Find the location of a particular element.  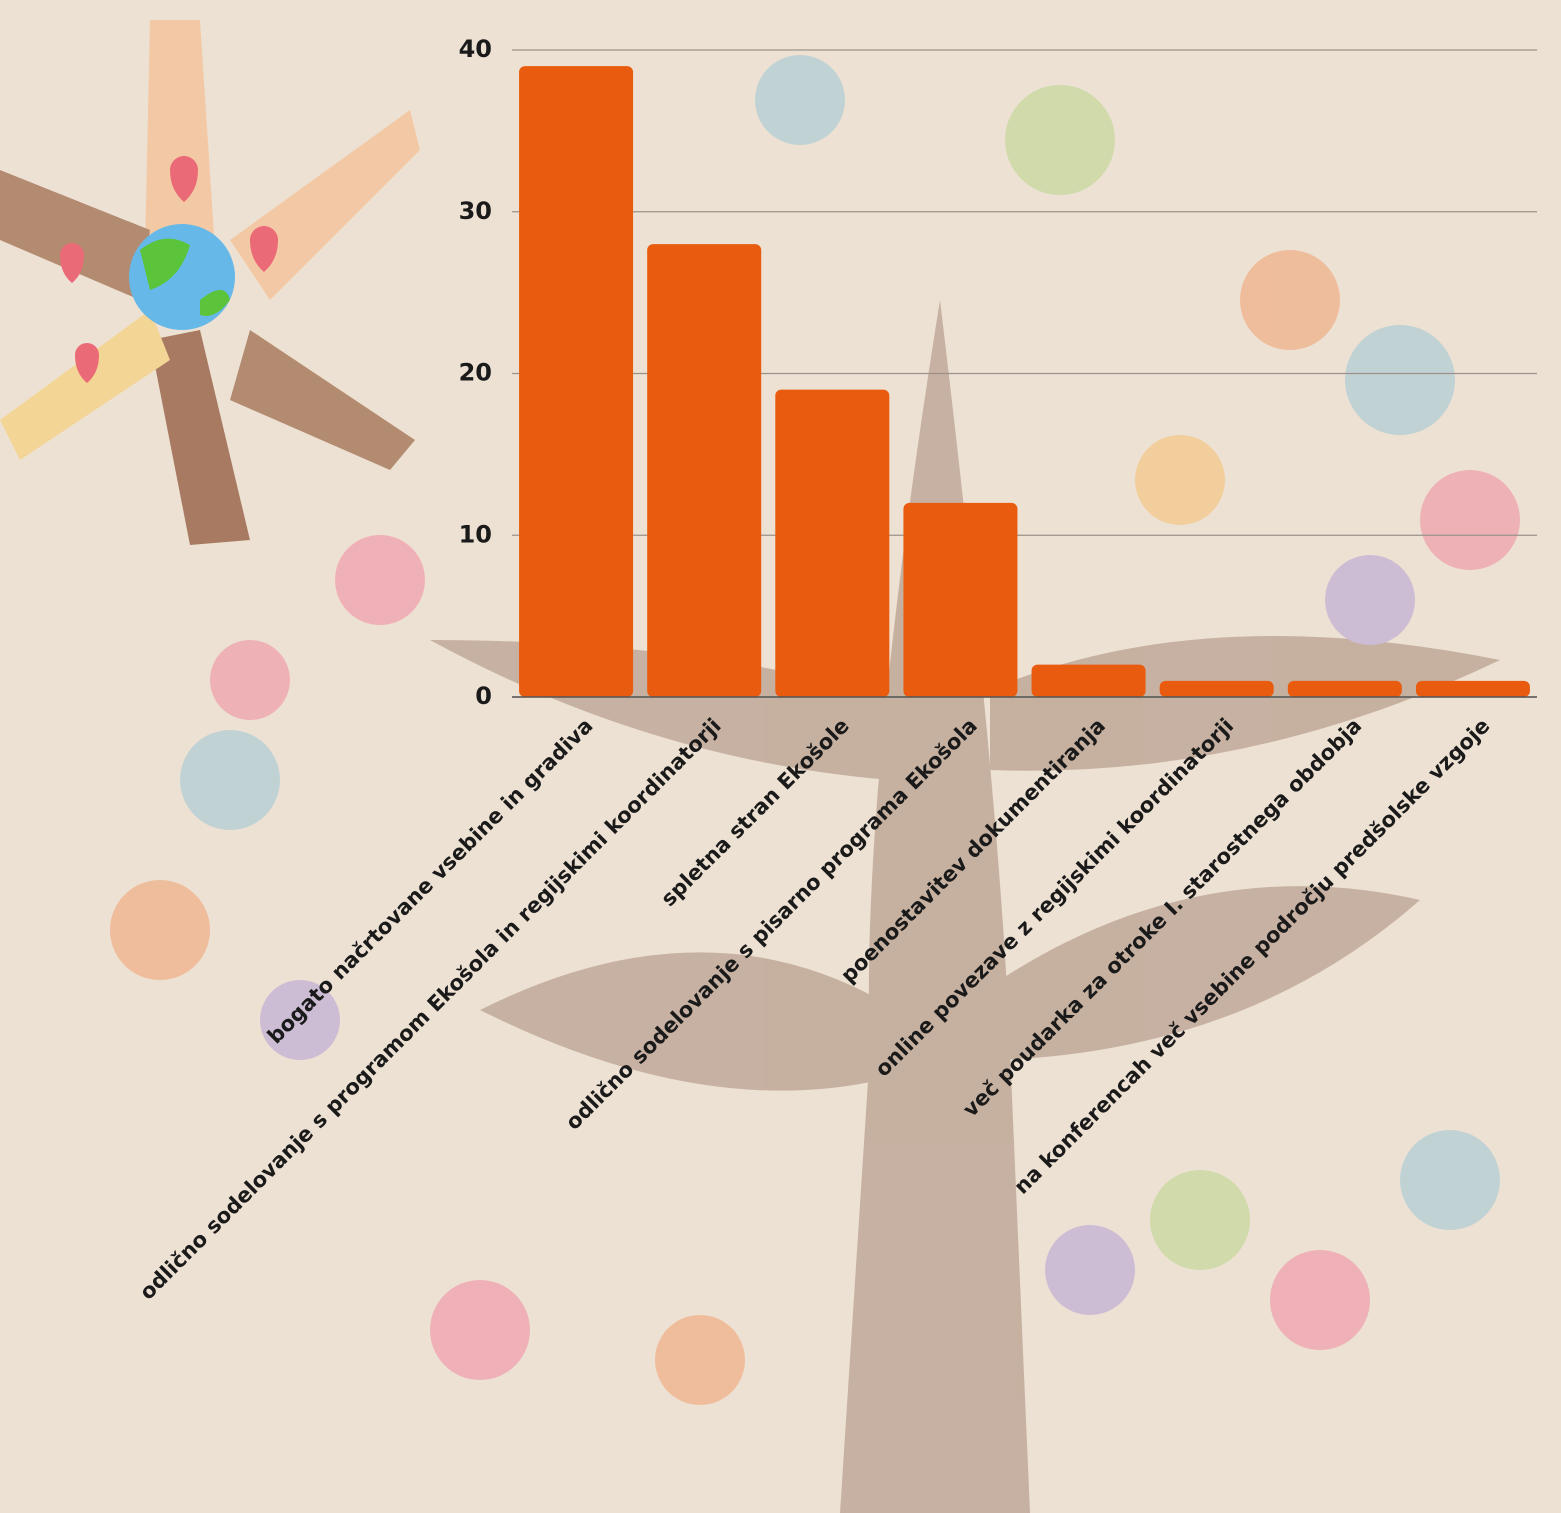

y-tick-label: 40 is located at coordinates (475, 49).